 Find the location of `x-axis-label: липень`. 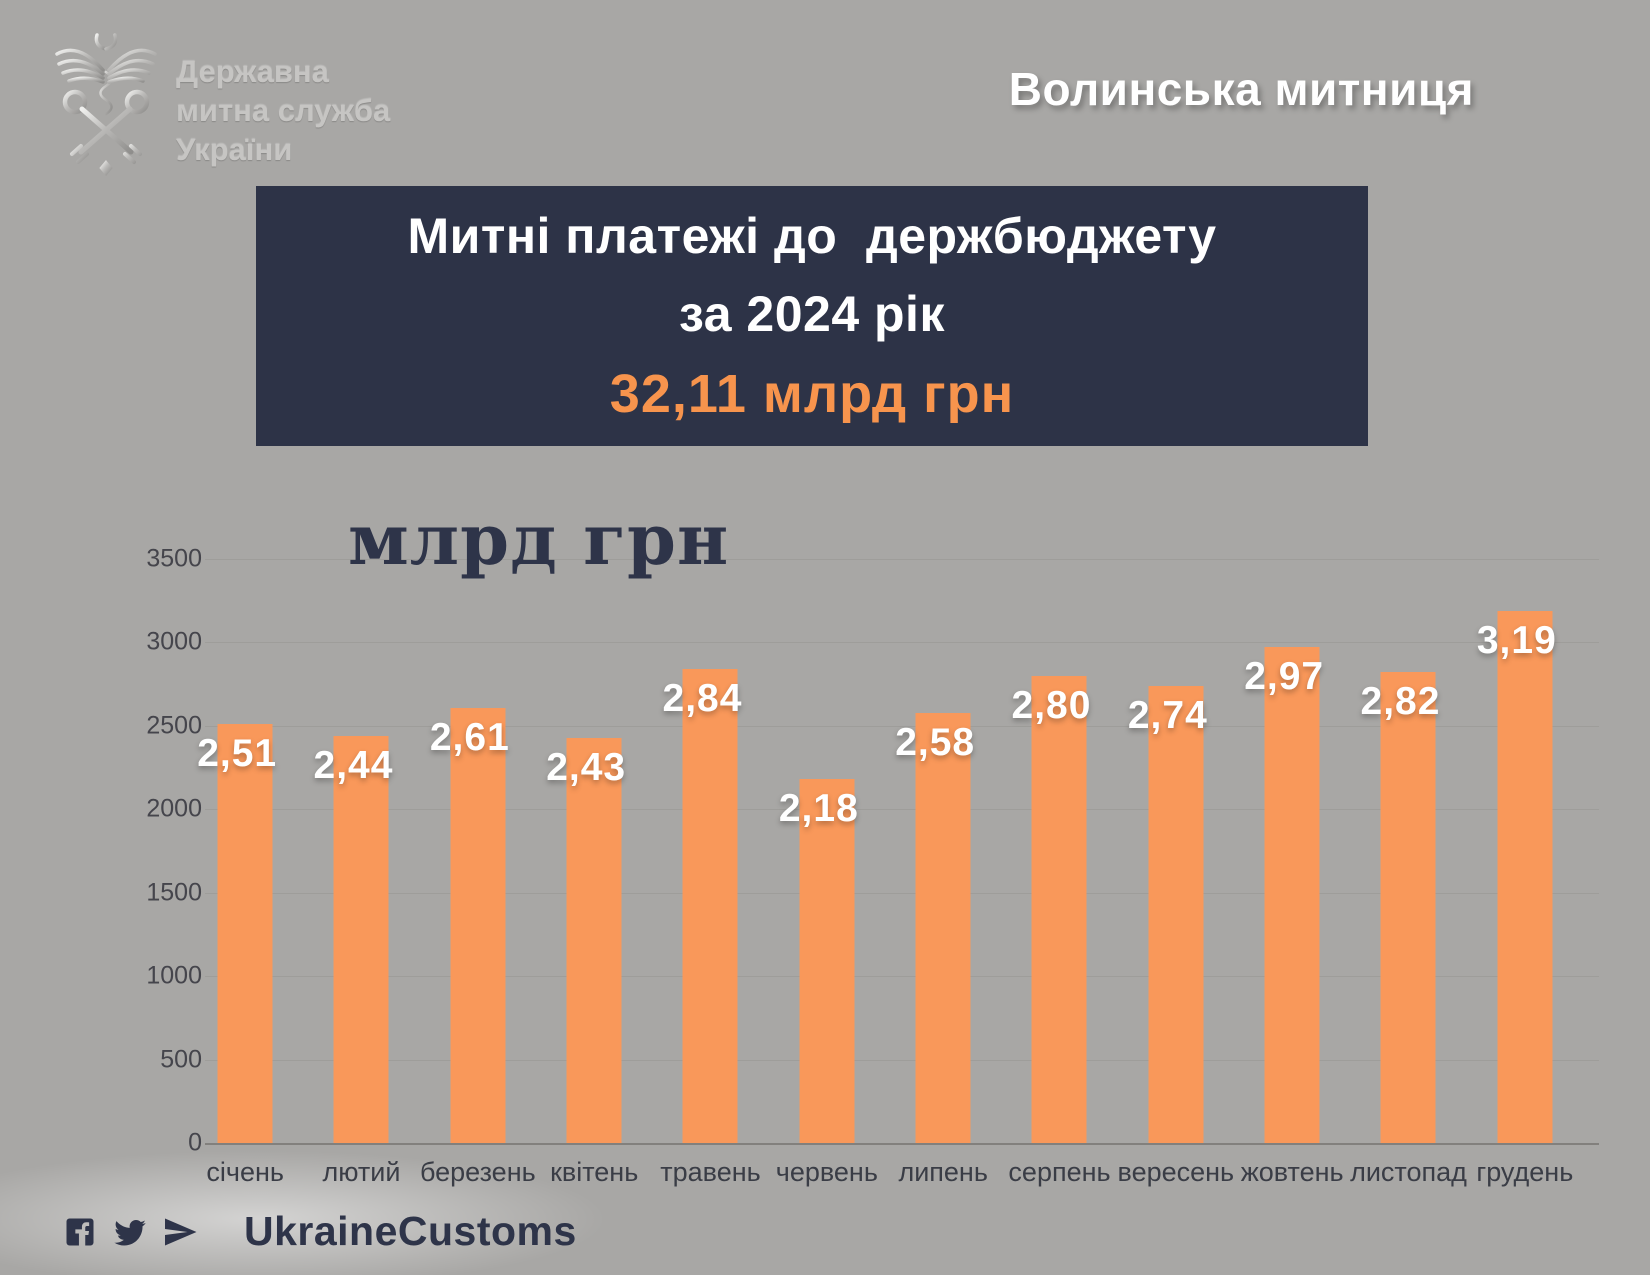

x-axis-label: липень is located at coordinates (943, 1172).